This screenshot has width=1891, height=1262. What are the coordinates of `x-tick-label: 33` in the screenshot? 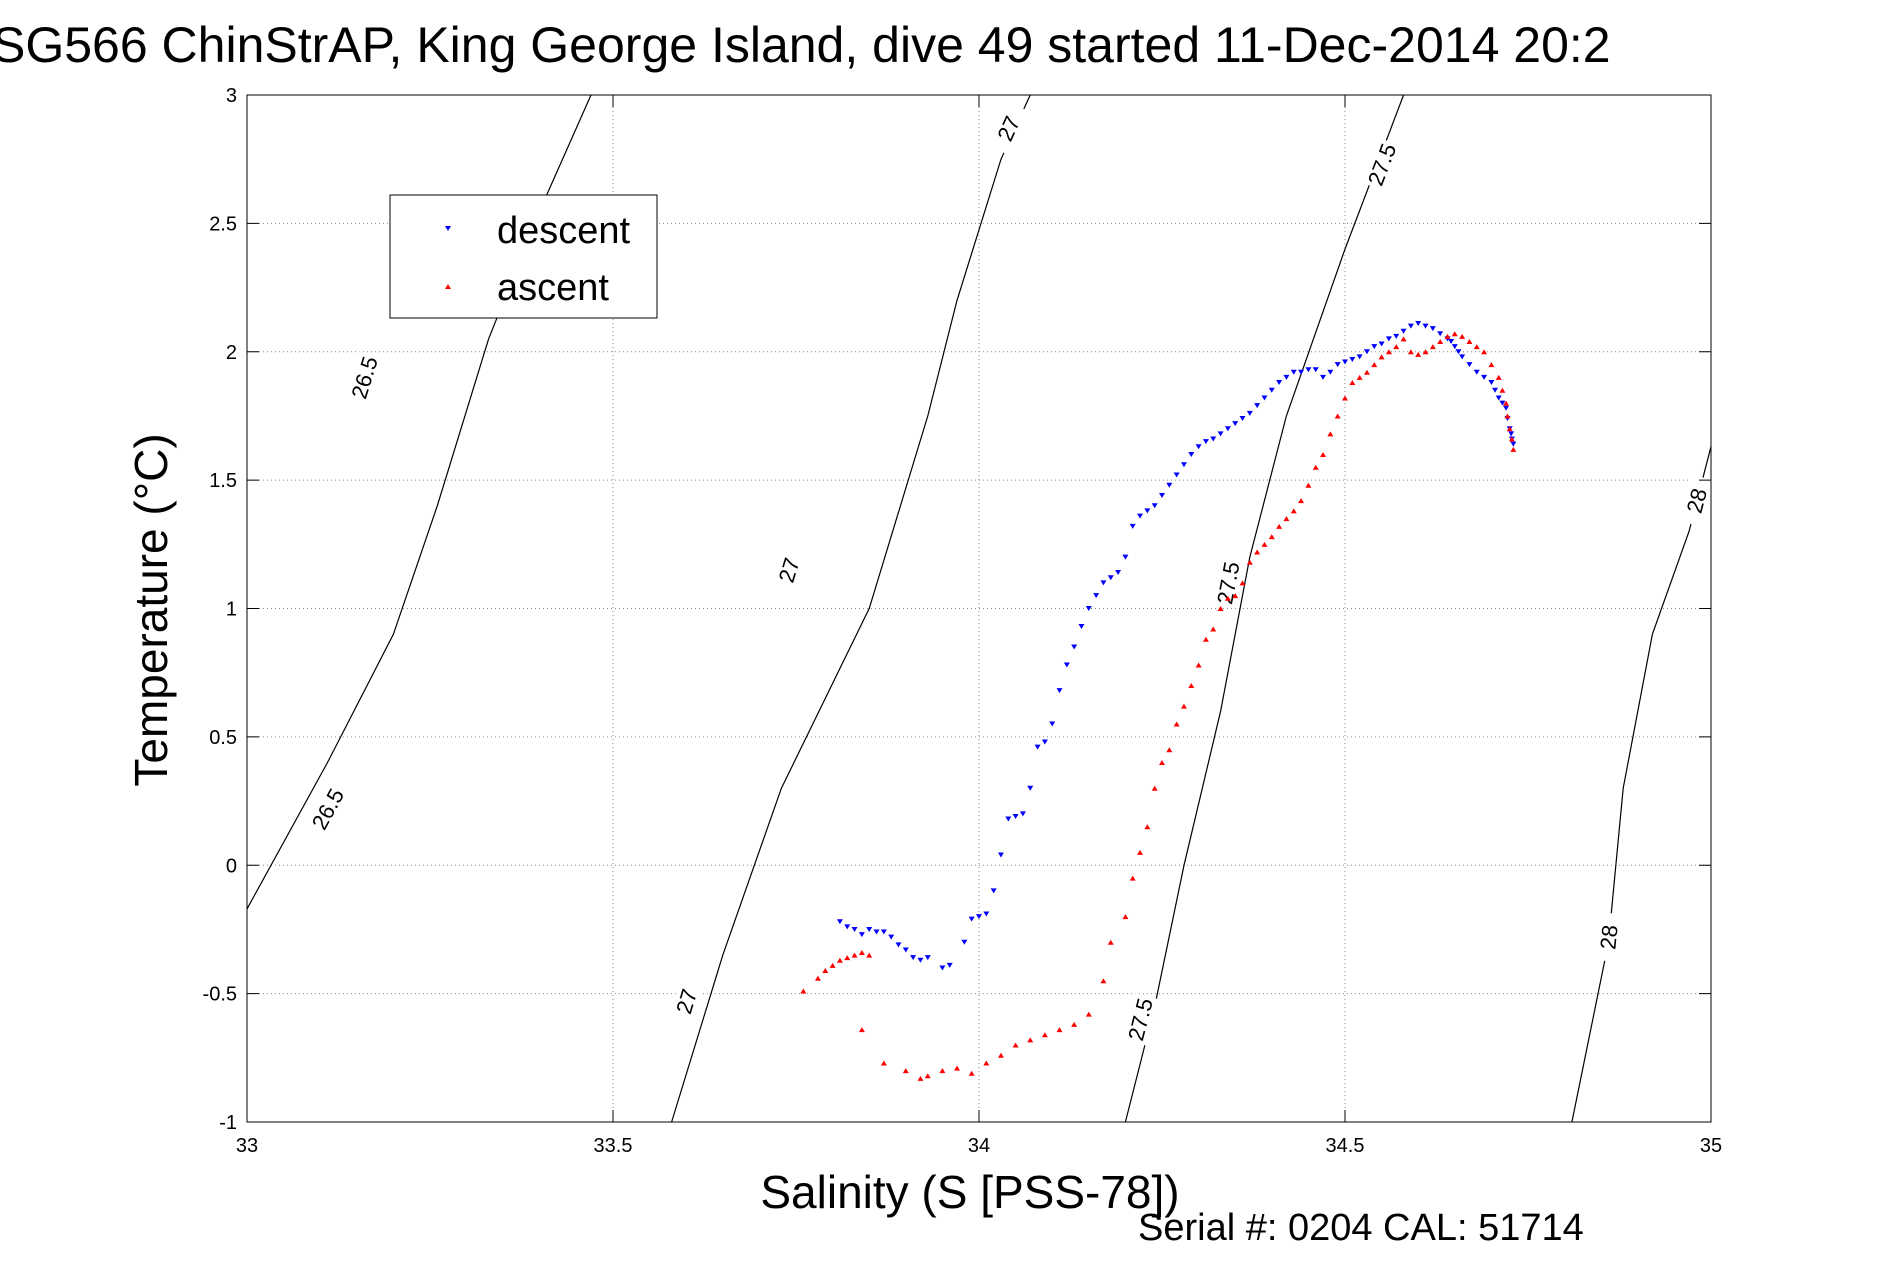 It's located at (247, 1146).